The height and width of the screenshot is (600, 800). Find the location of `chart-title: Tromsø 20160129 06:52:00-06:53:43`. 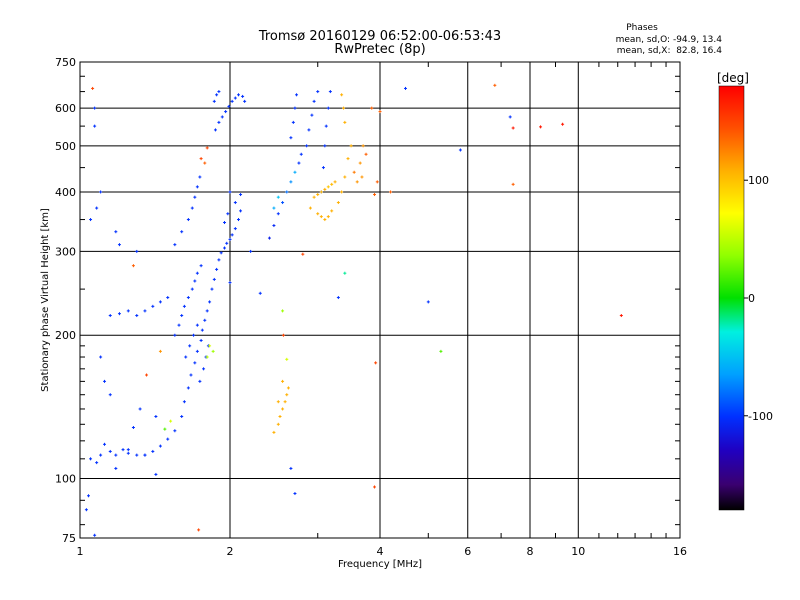

chart-title: Tromsø 20160129 06:52:00-06:53:43 is located at coordinates (379, 36).